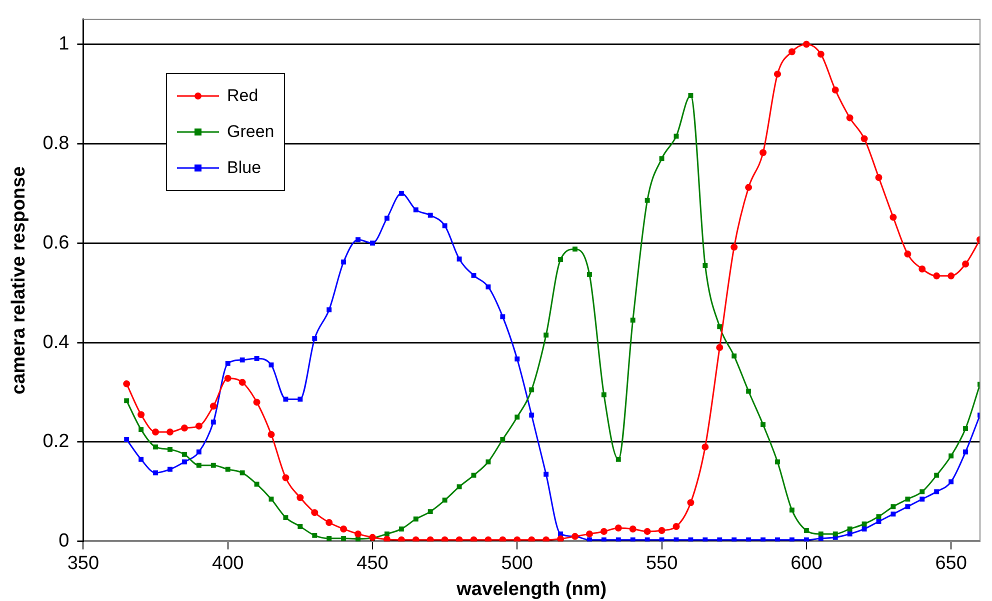 This screenshot has height=601, width=992. Describe the element at coordinates (56, 342) in the screenshot. I see `y-tick-label: 0.4` at that location.